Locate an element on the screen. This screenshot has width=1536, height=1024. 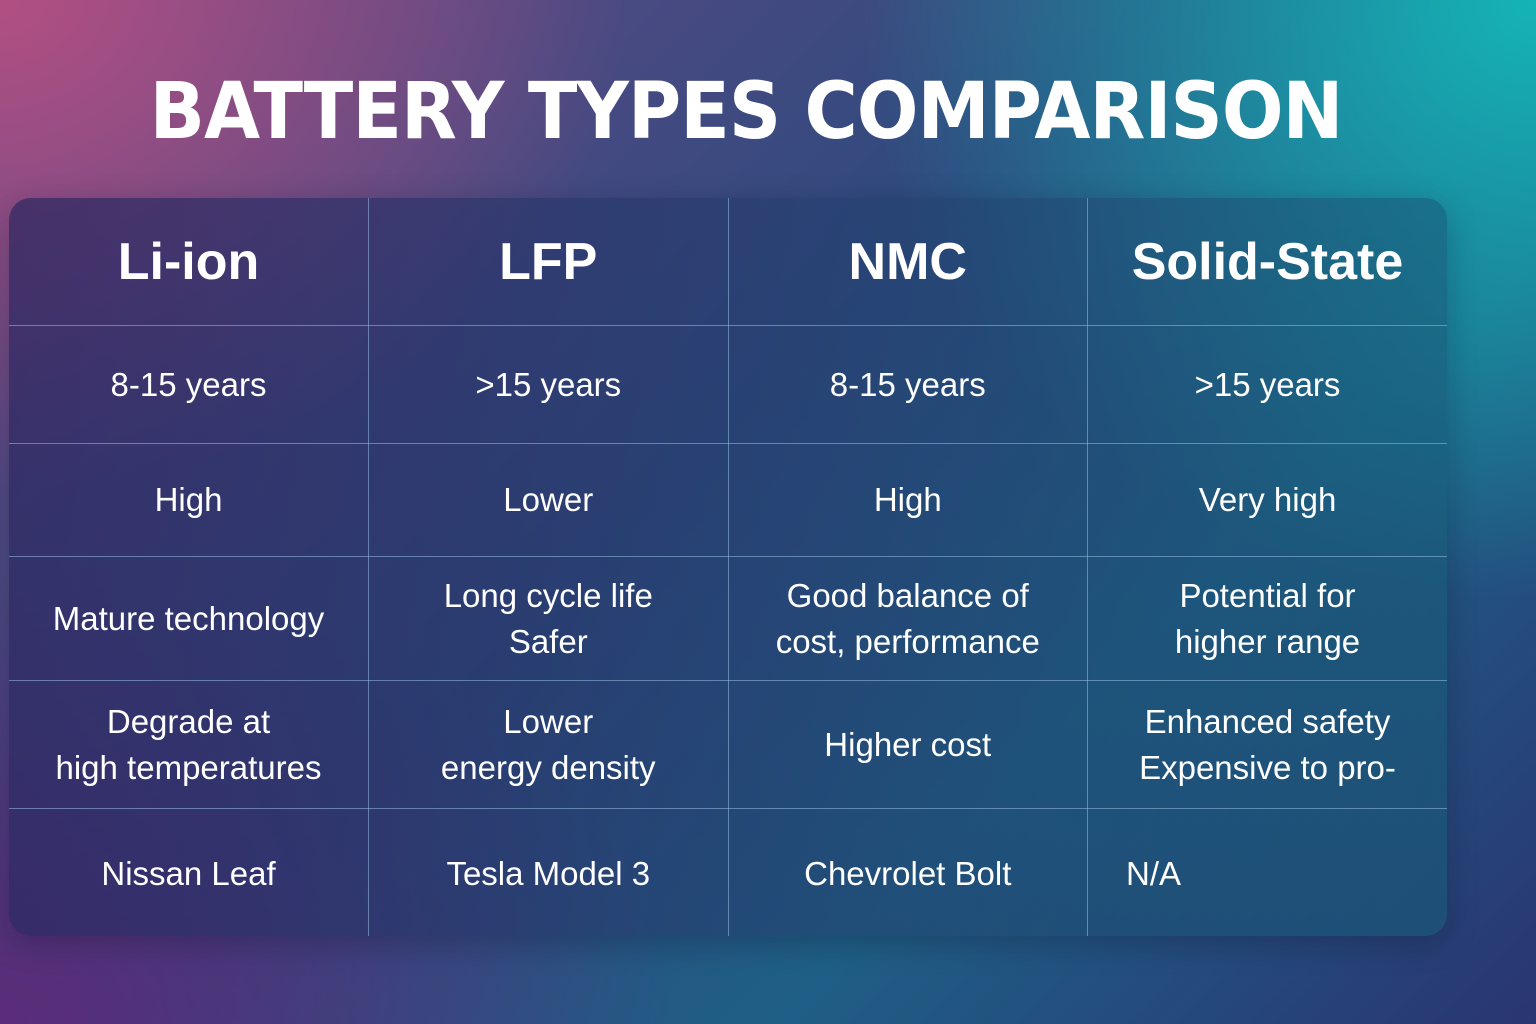
table-cell: Mature technology is located at coordinates (189, 618).